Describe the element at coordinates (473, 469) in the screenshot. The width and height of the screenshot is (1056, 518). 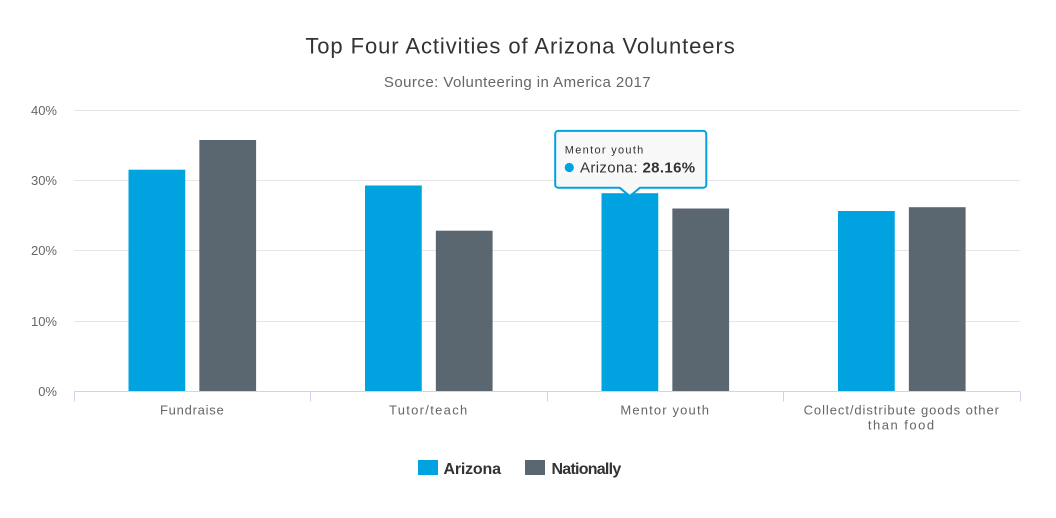
I see `svg-text: Arizona` at that location.